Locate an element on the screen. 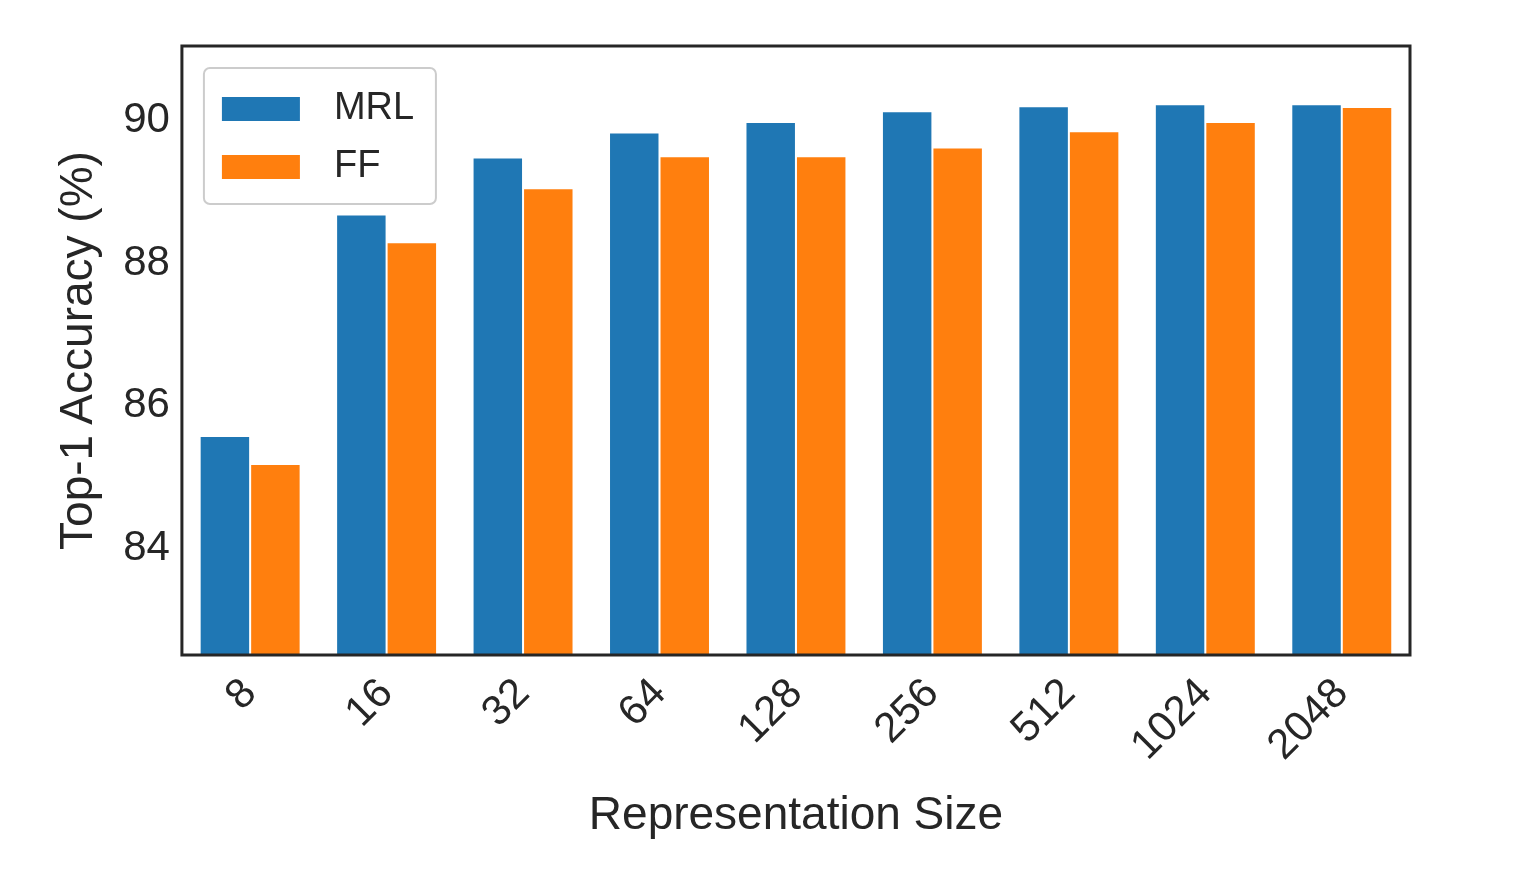  x-tick-label: 8 is located at coordinates (239, 693).